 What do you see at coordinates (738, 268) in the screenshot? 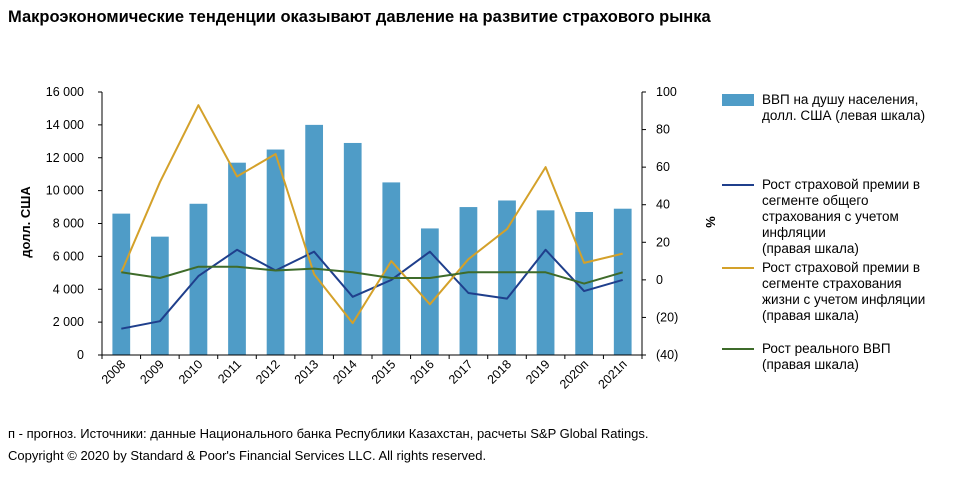
I see `legend-swatch-life-line` at bounding box center [738, 268].